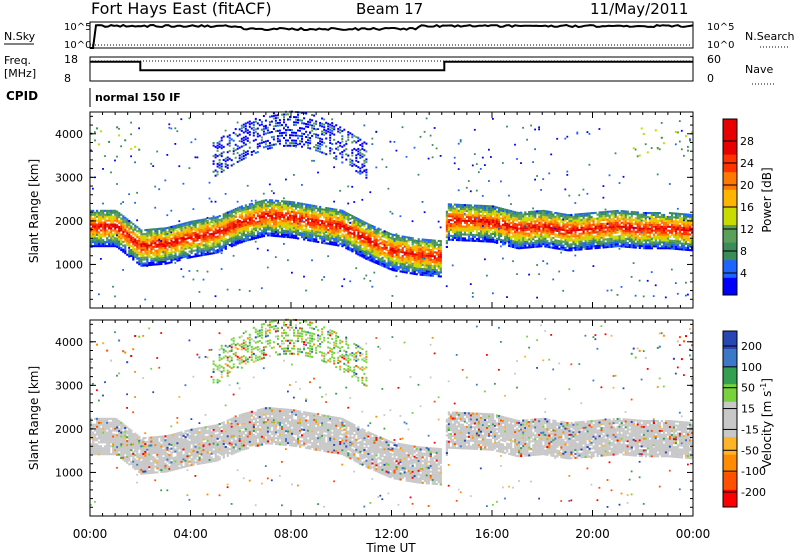 This screenshot has width=800, height=554. What do you see at coordinates (20, 73) in the screenshot?
I see `freq-unit: [MHz]` at bounding box center [20, 73].